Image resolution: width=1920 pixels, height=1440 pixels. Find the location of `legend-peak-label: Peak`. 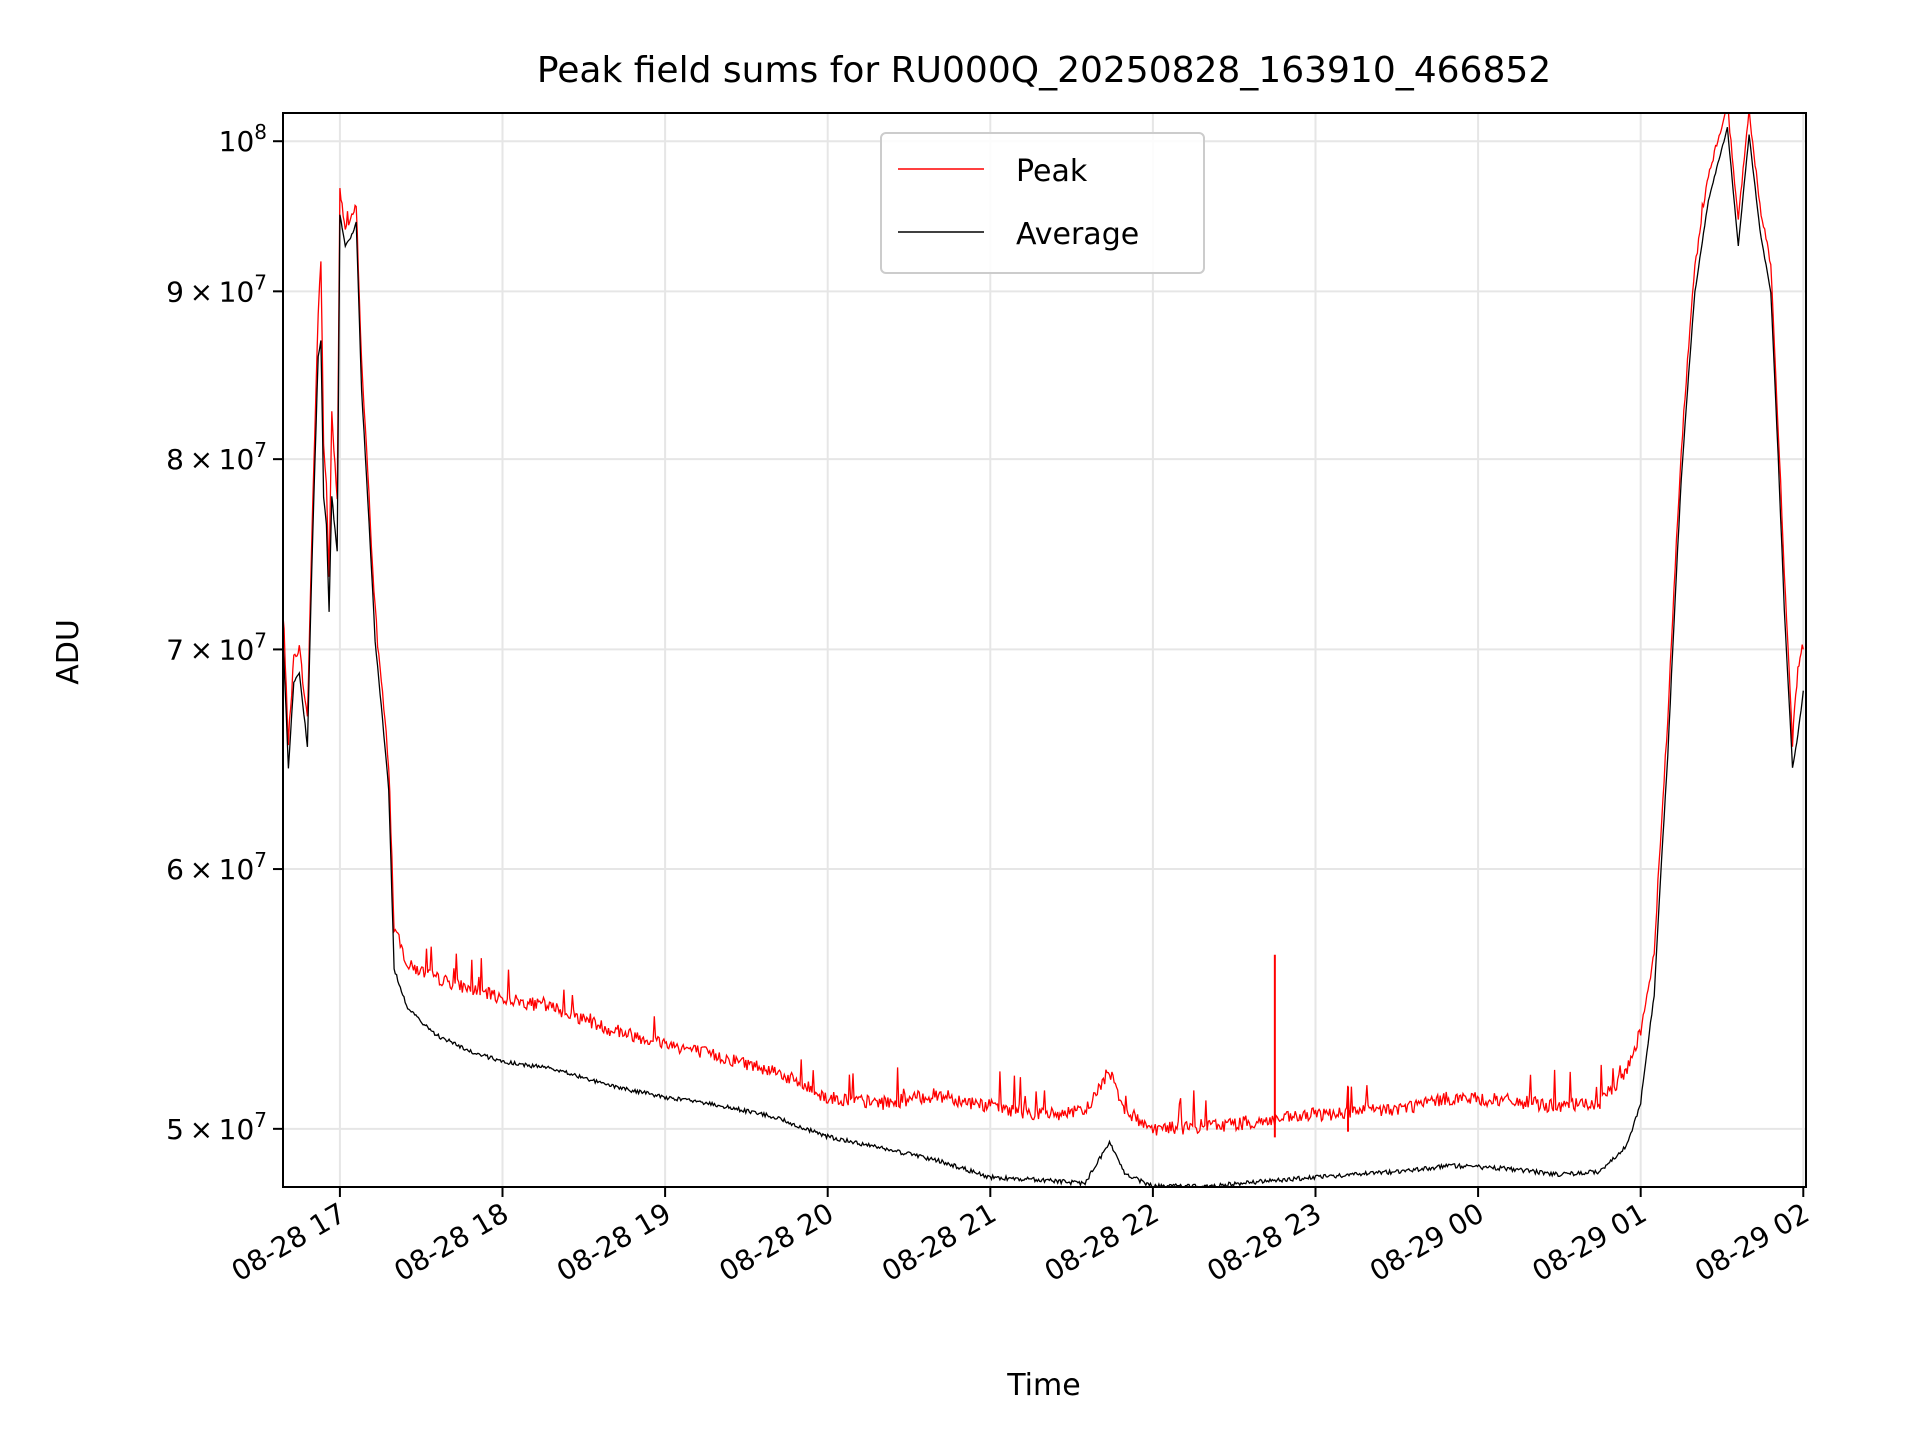

legend-peak-label: Peak is located at coordinates (1052, 171).